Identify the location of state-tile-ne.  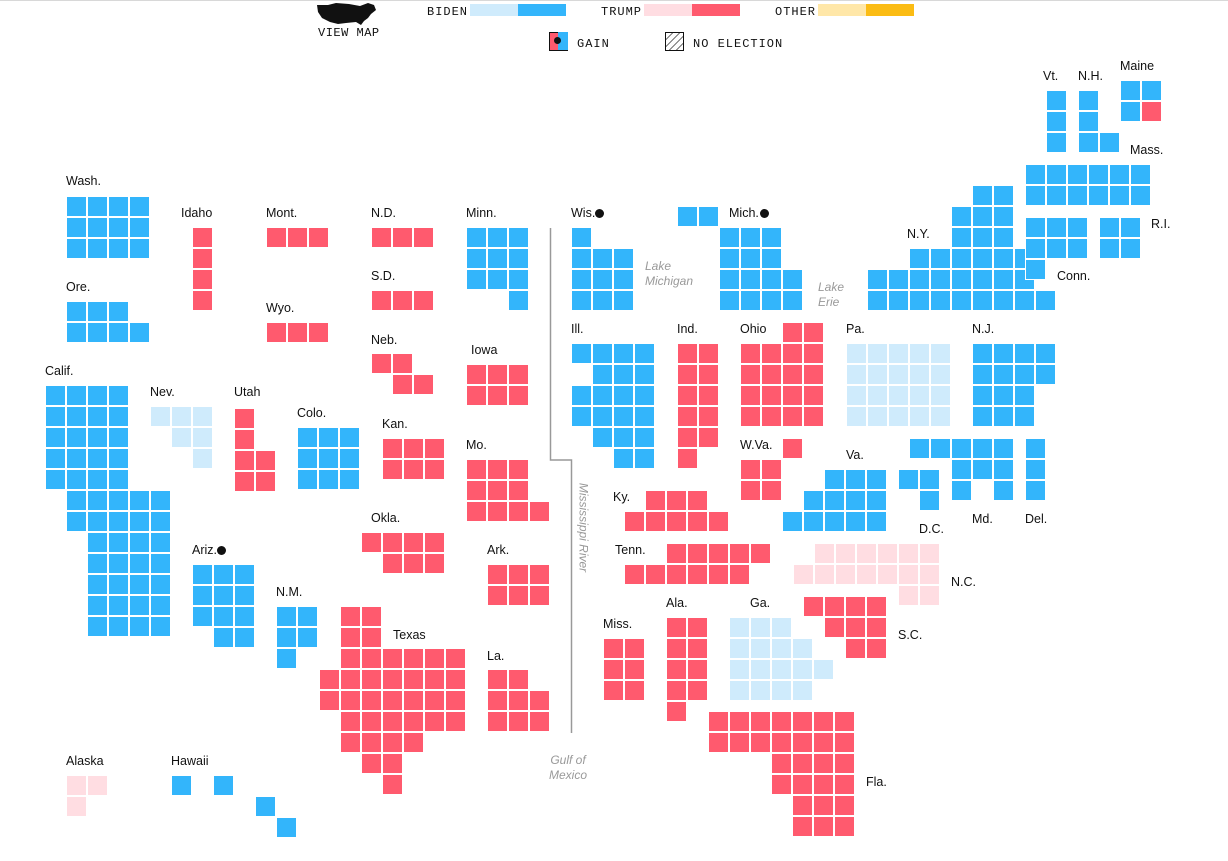
(402, 363).